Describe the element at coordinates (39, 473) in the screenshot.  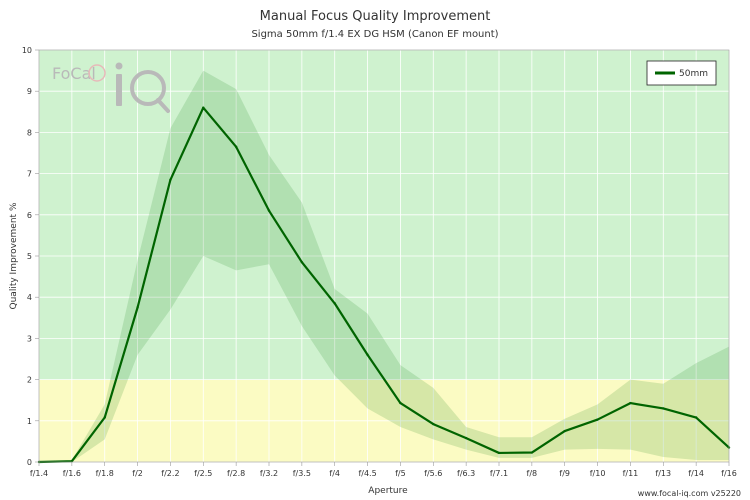
I see `x-tick-label: f/1.4` at that location.